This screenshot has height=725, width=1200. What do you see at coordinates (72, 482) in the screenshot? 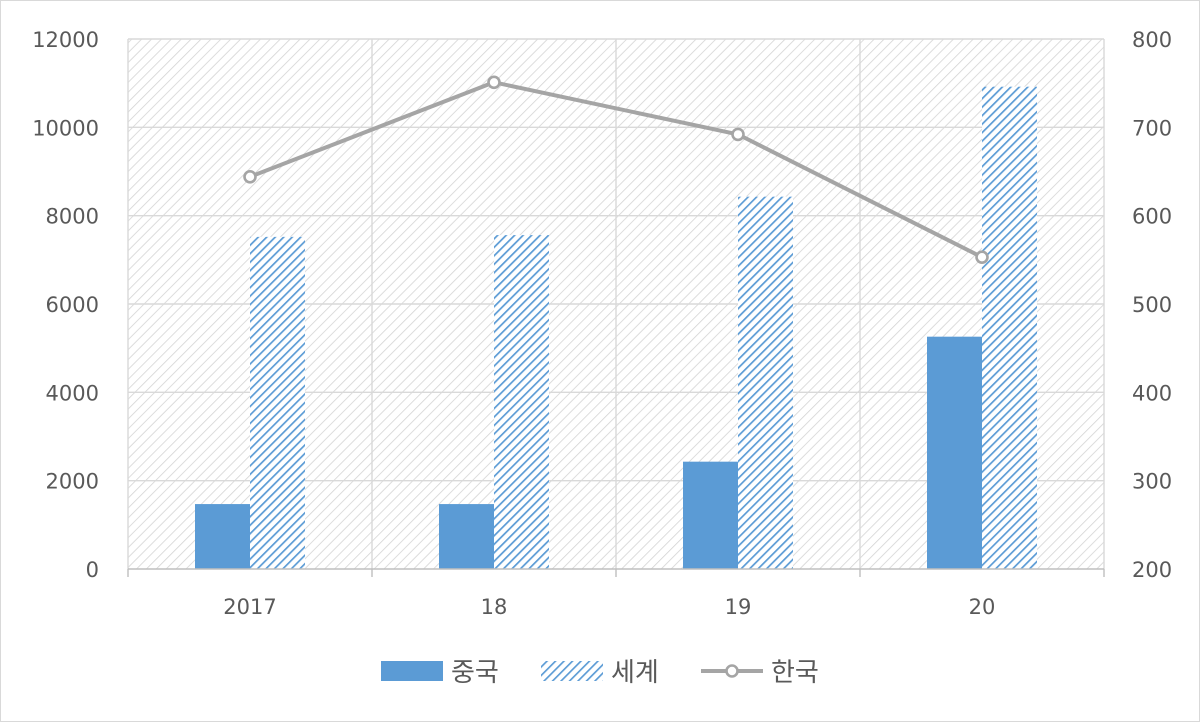
I see `y-left-tick-label: 2000` at bounding box center [72, 482].